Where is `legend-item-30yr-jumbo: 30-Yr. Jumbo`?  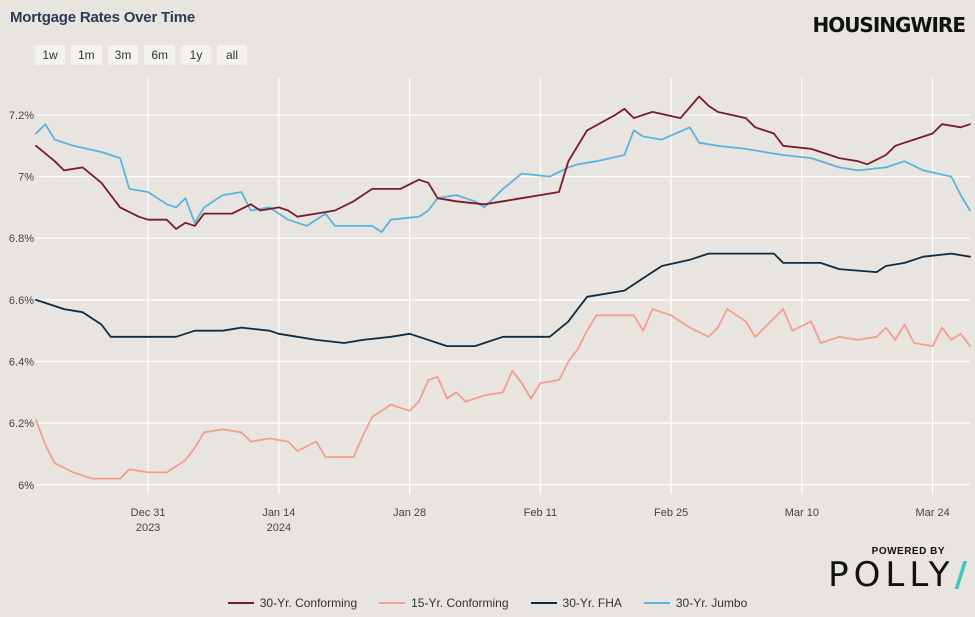
legend-item-30yr-jumbo: 30-Yr. Jumbo is located at coordinates (695, 603).